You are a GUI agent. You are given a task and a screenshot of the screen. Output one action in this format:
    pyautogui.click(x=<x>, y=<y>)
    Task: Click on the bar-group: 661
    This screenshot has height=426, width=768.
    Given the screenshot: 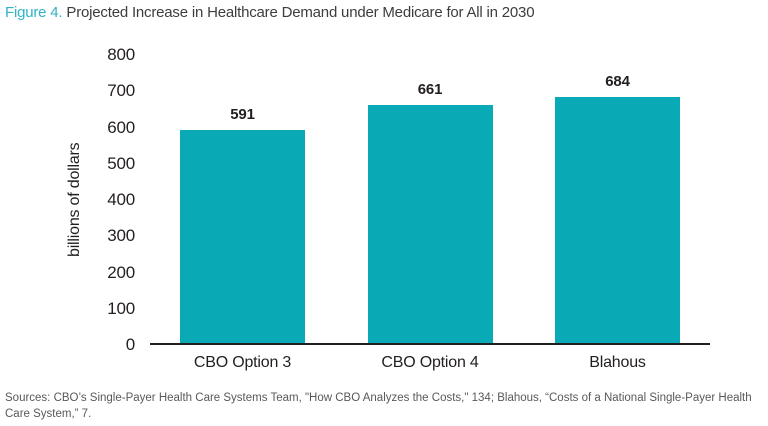 What is the action you would take?
    pyautogui.click(x=430, y=199)
    